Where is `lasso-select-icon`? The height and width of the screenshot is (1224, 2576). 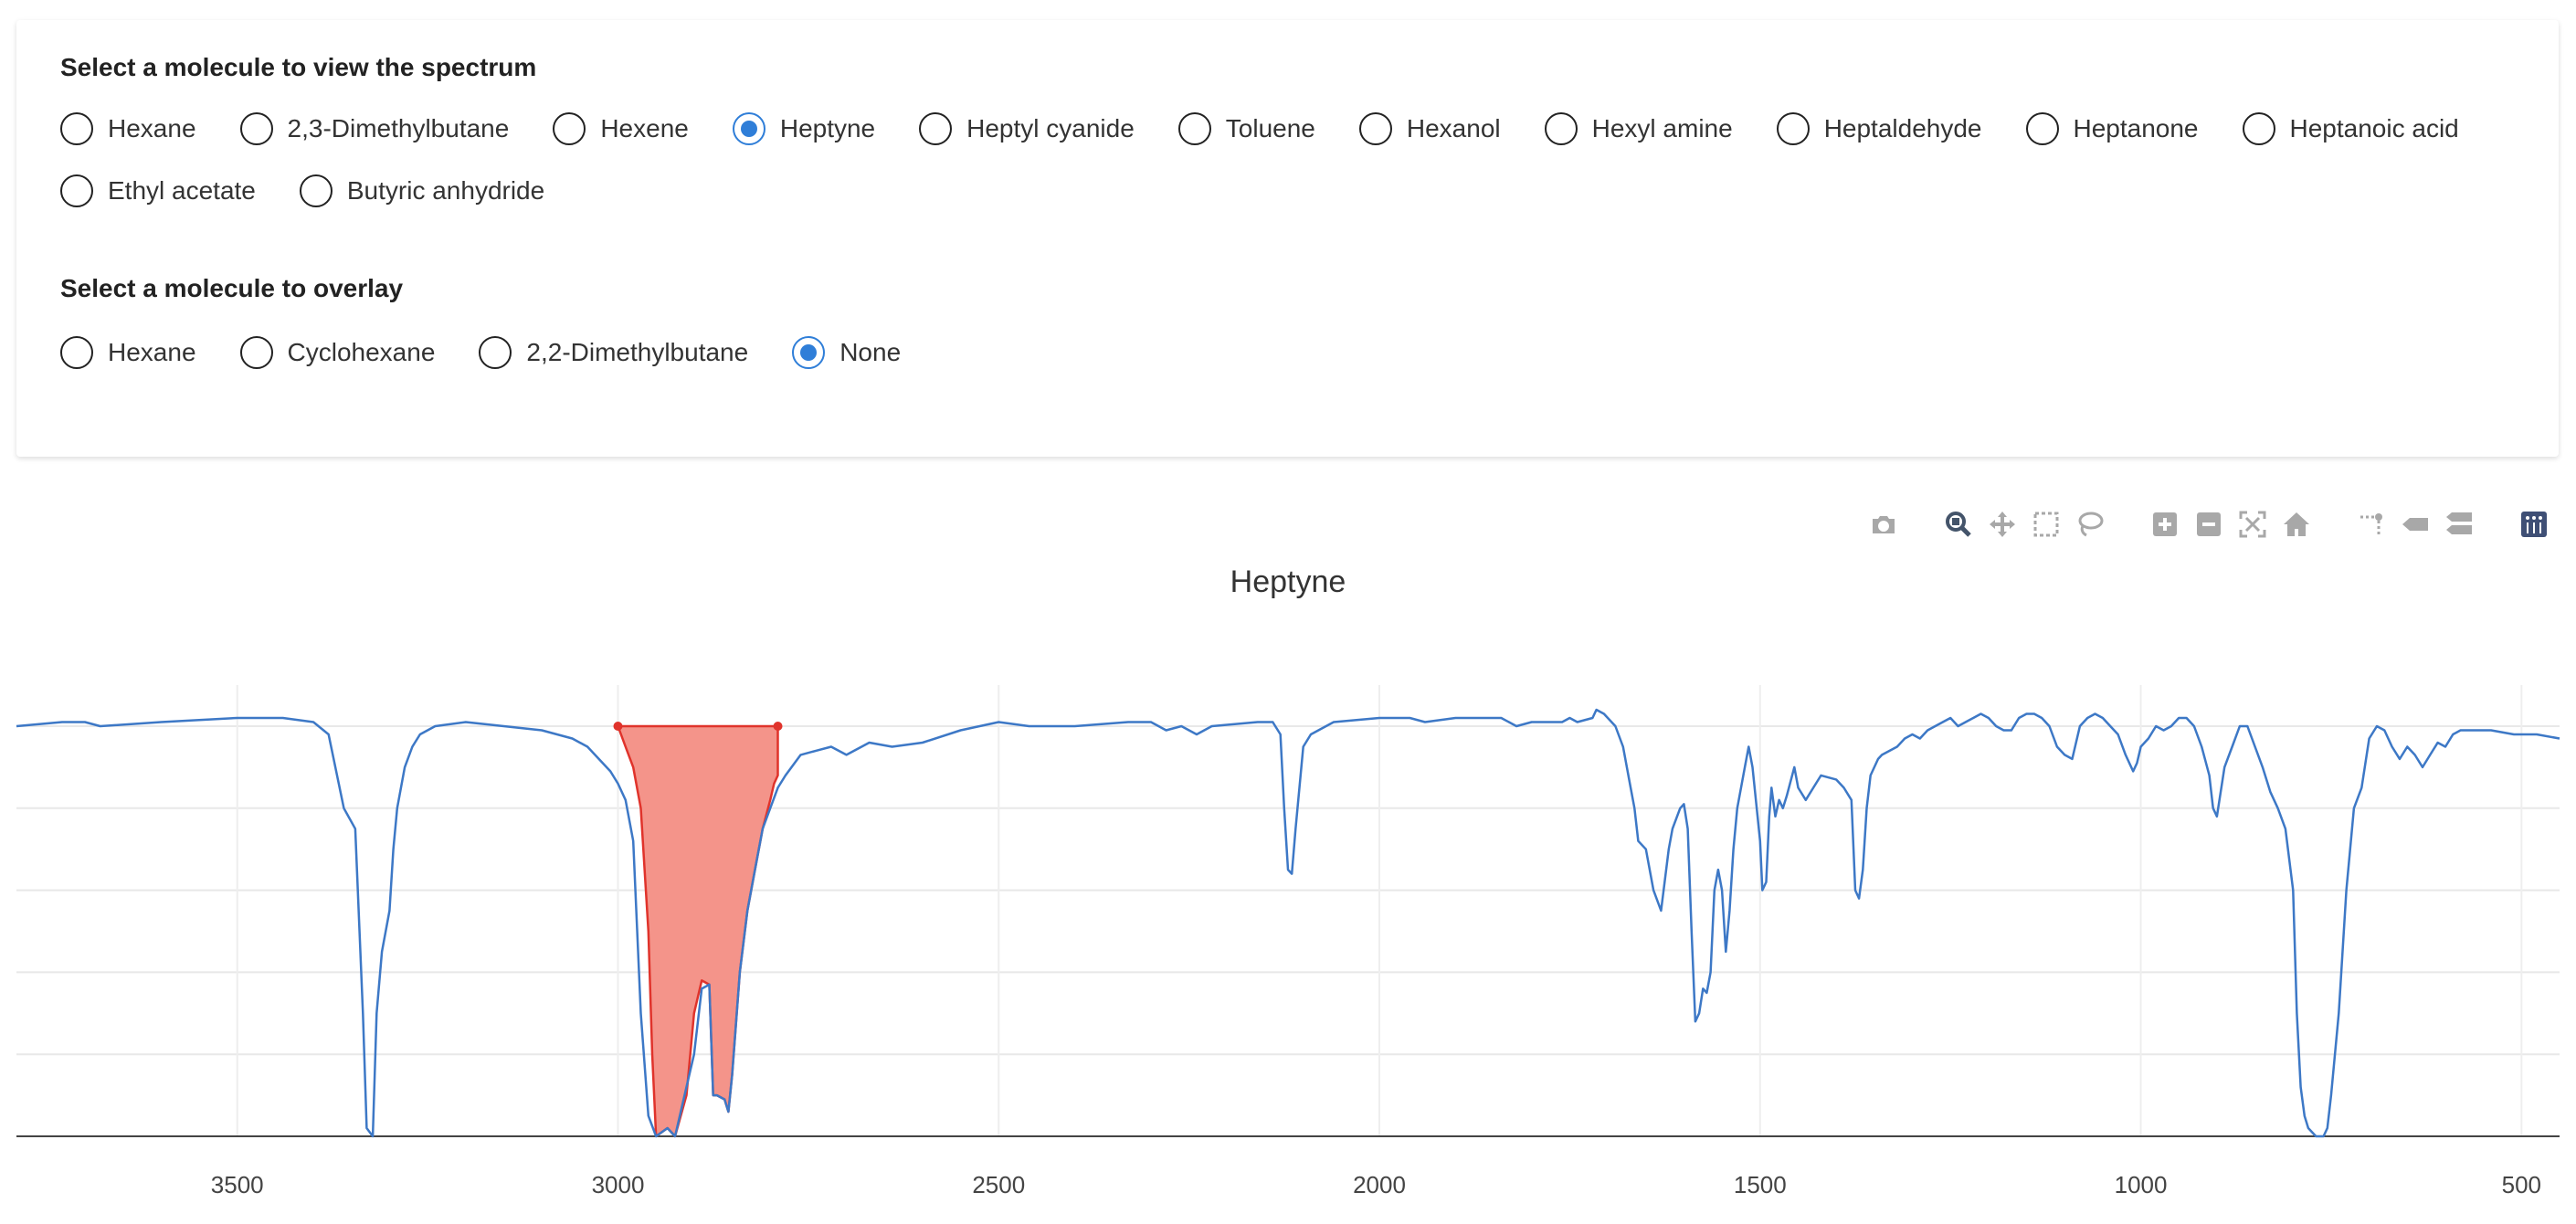
lasso-select-icon is located at coordinates (2090, 525).